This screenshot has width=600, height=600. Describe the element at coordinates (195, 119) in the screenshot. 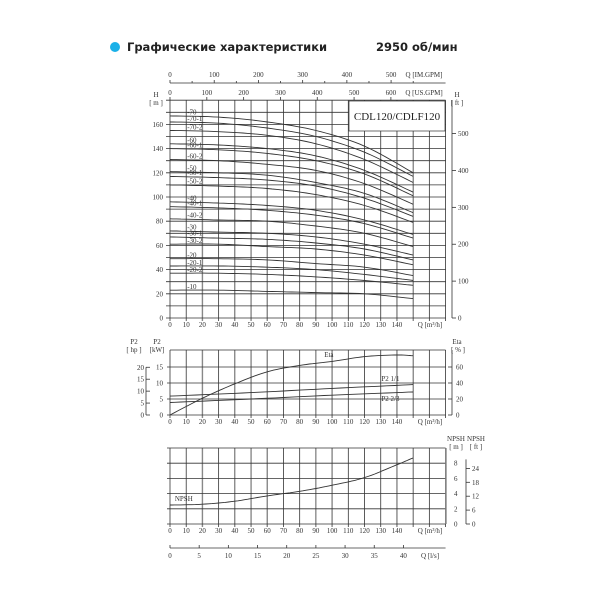

I see `curve-label: -70-1` at that location.